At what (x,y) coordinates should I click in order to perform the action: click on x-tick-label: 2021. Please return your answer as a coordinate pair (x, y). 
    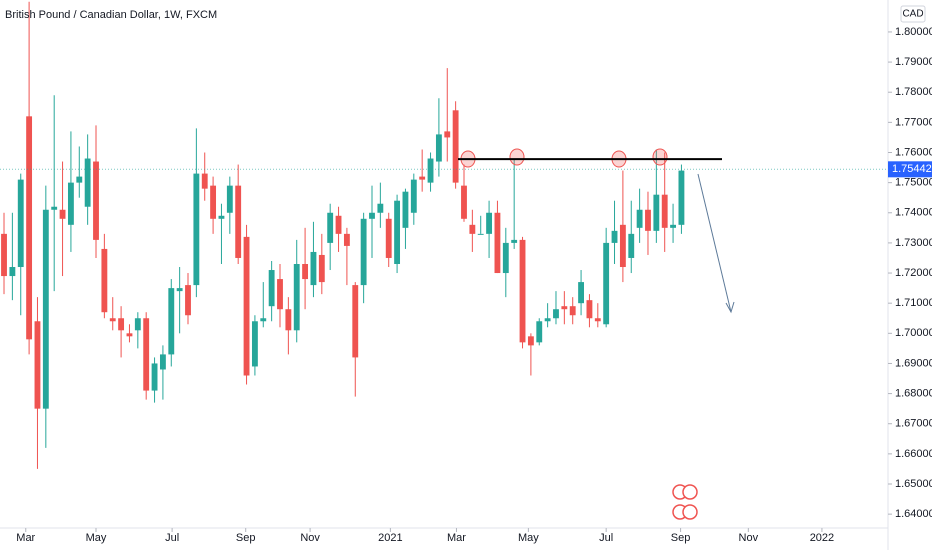
    Looking at the image, I should click on (390, 538).